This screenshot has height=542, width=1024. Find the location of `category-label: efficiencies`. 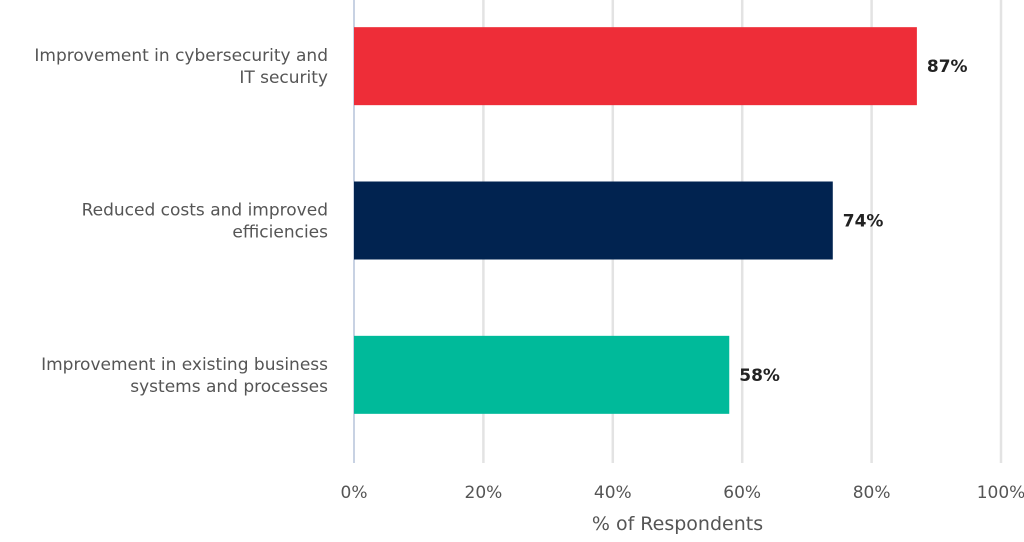

category-label: efficiencies is located at coordinates (280, 233).